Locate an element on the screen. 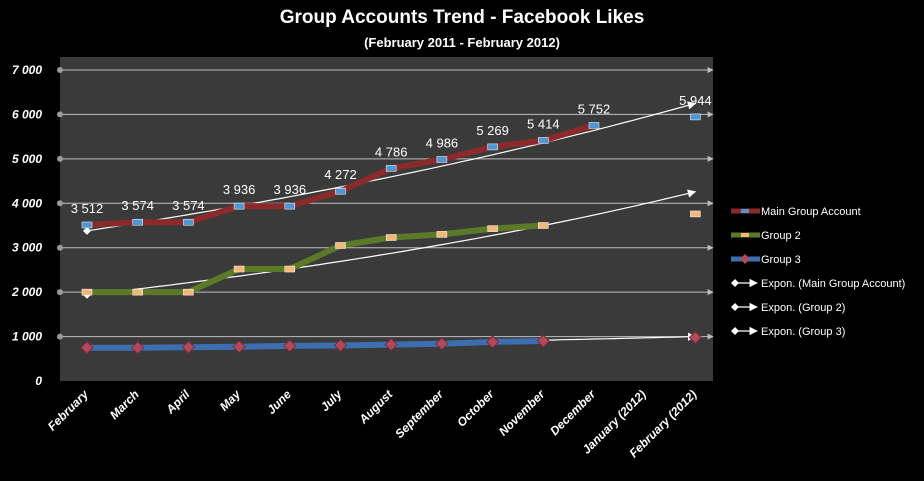  legend-label: Expon. (Group 3) is located at coordinates (803, 332).